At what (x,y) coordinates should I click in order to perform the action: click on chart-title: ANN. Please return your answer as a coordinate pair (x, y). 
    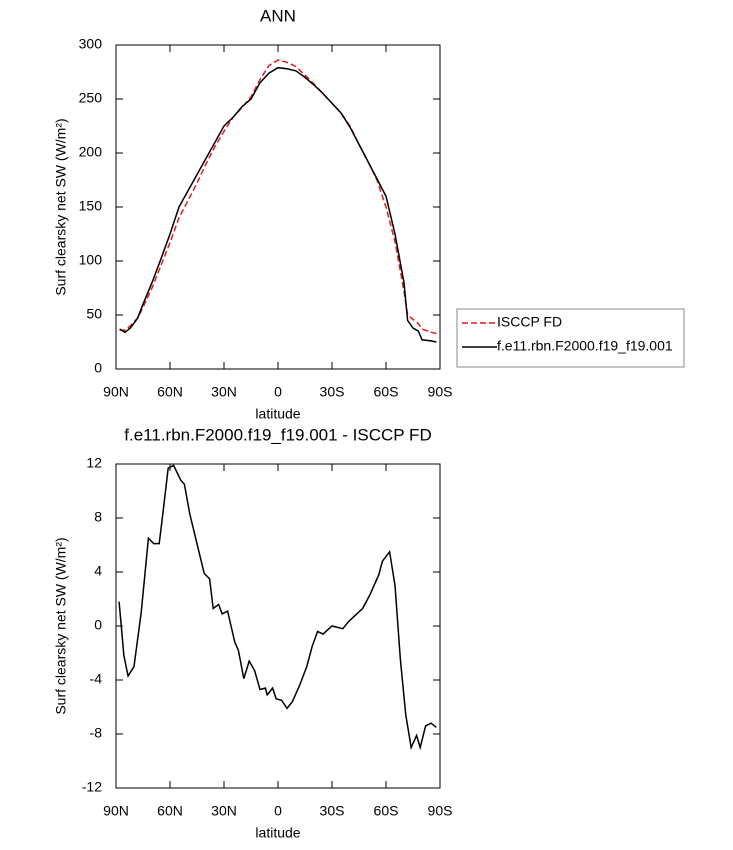
    Looking at the image, I should click on (278, 15).